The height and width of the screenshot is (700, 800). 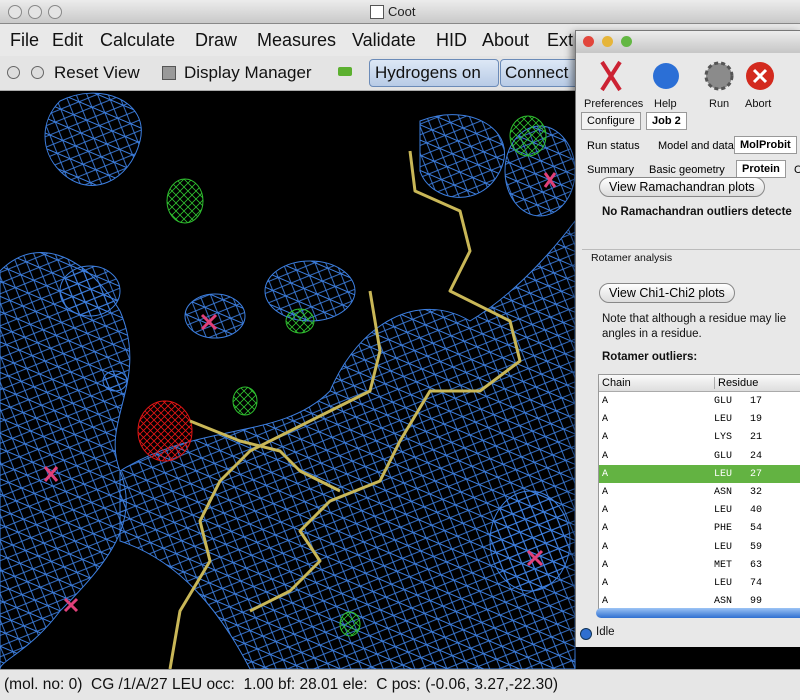 I want to click on menu-item: Validate, so click(x=384, y=40).